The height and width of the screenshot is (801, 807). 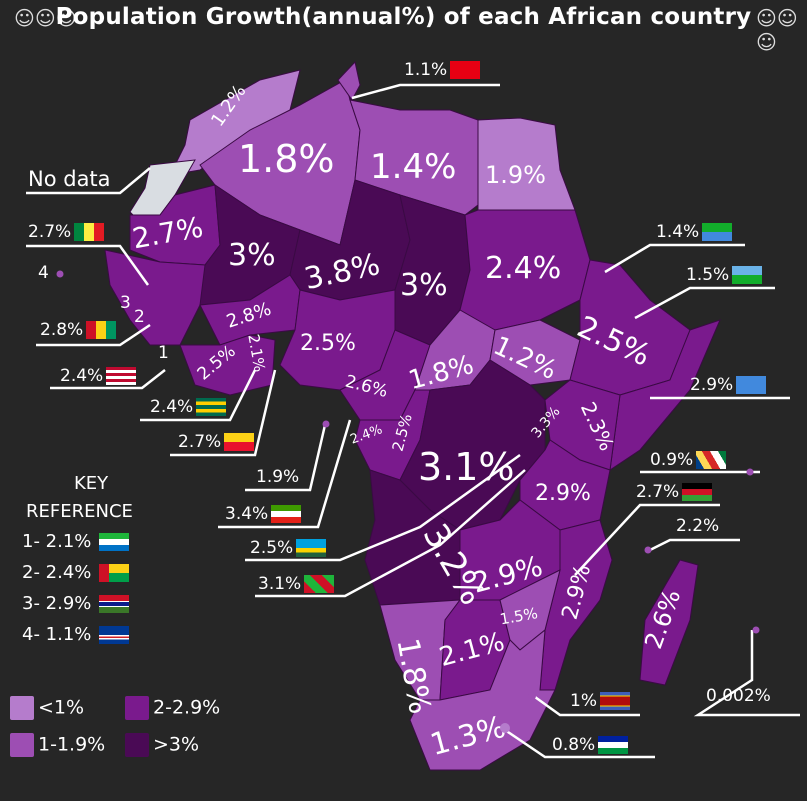 What do you see at coordinates (278, 477) in the screenshot?
I see `callout-ivory: 1.9%` at bounding box center [278, 477].